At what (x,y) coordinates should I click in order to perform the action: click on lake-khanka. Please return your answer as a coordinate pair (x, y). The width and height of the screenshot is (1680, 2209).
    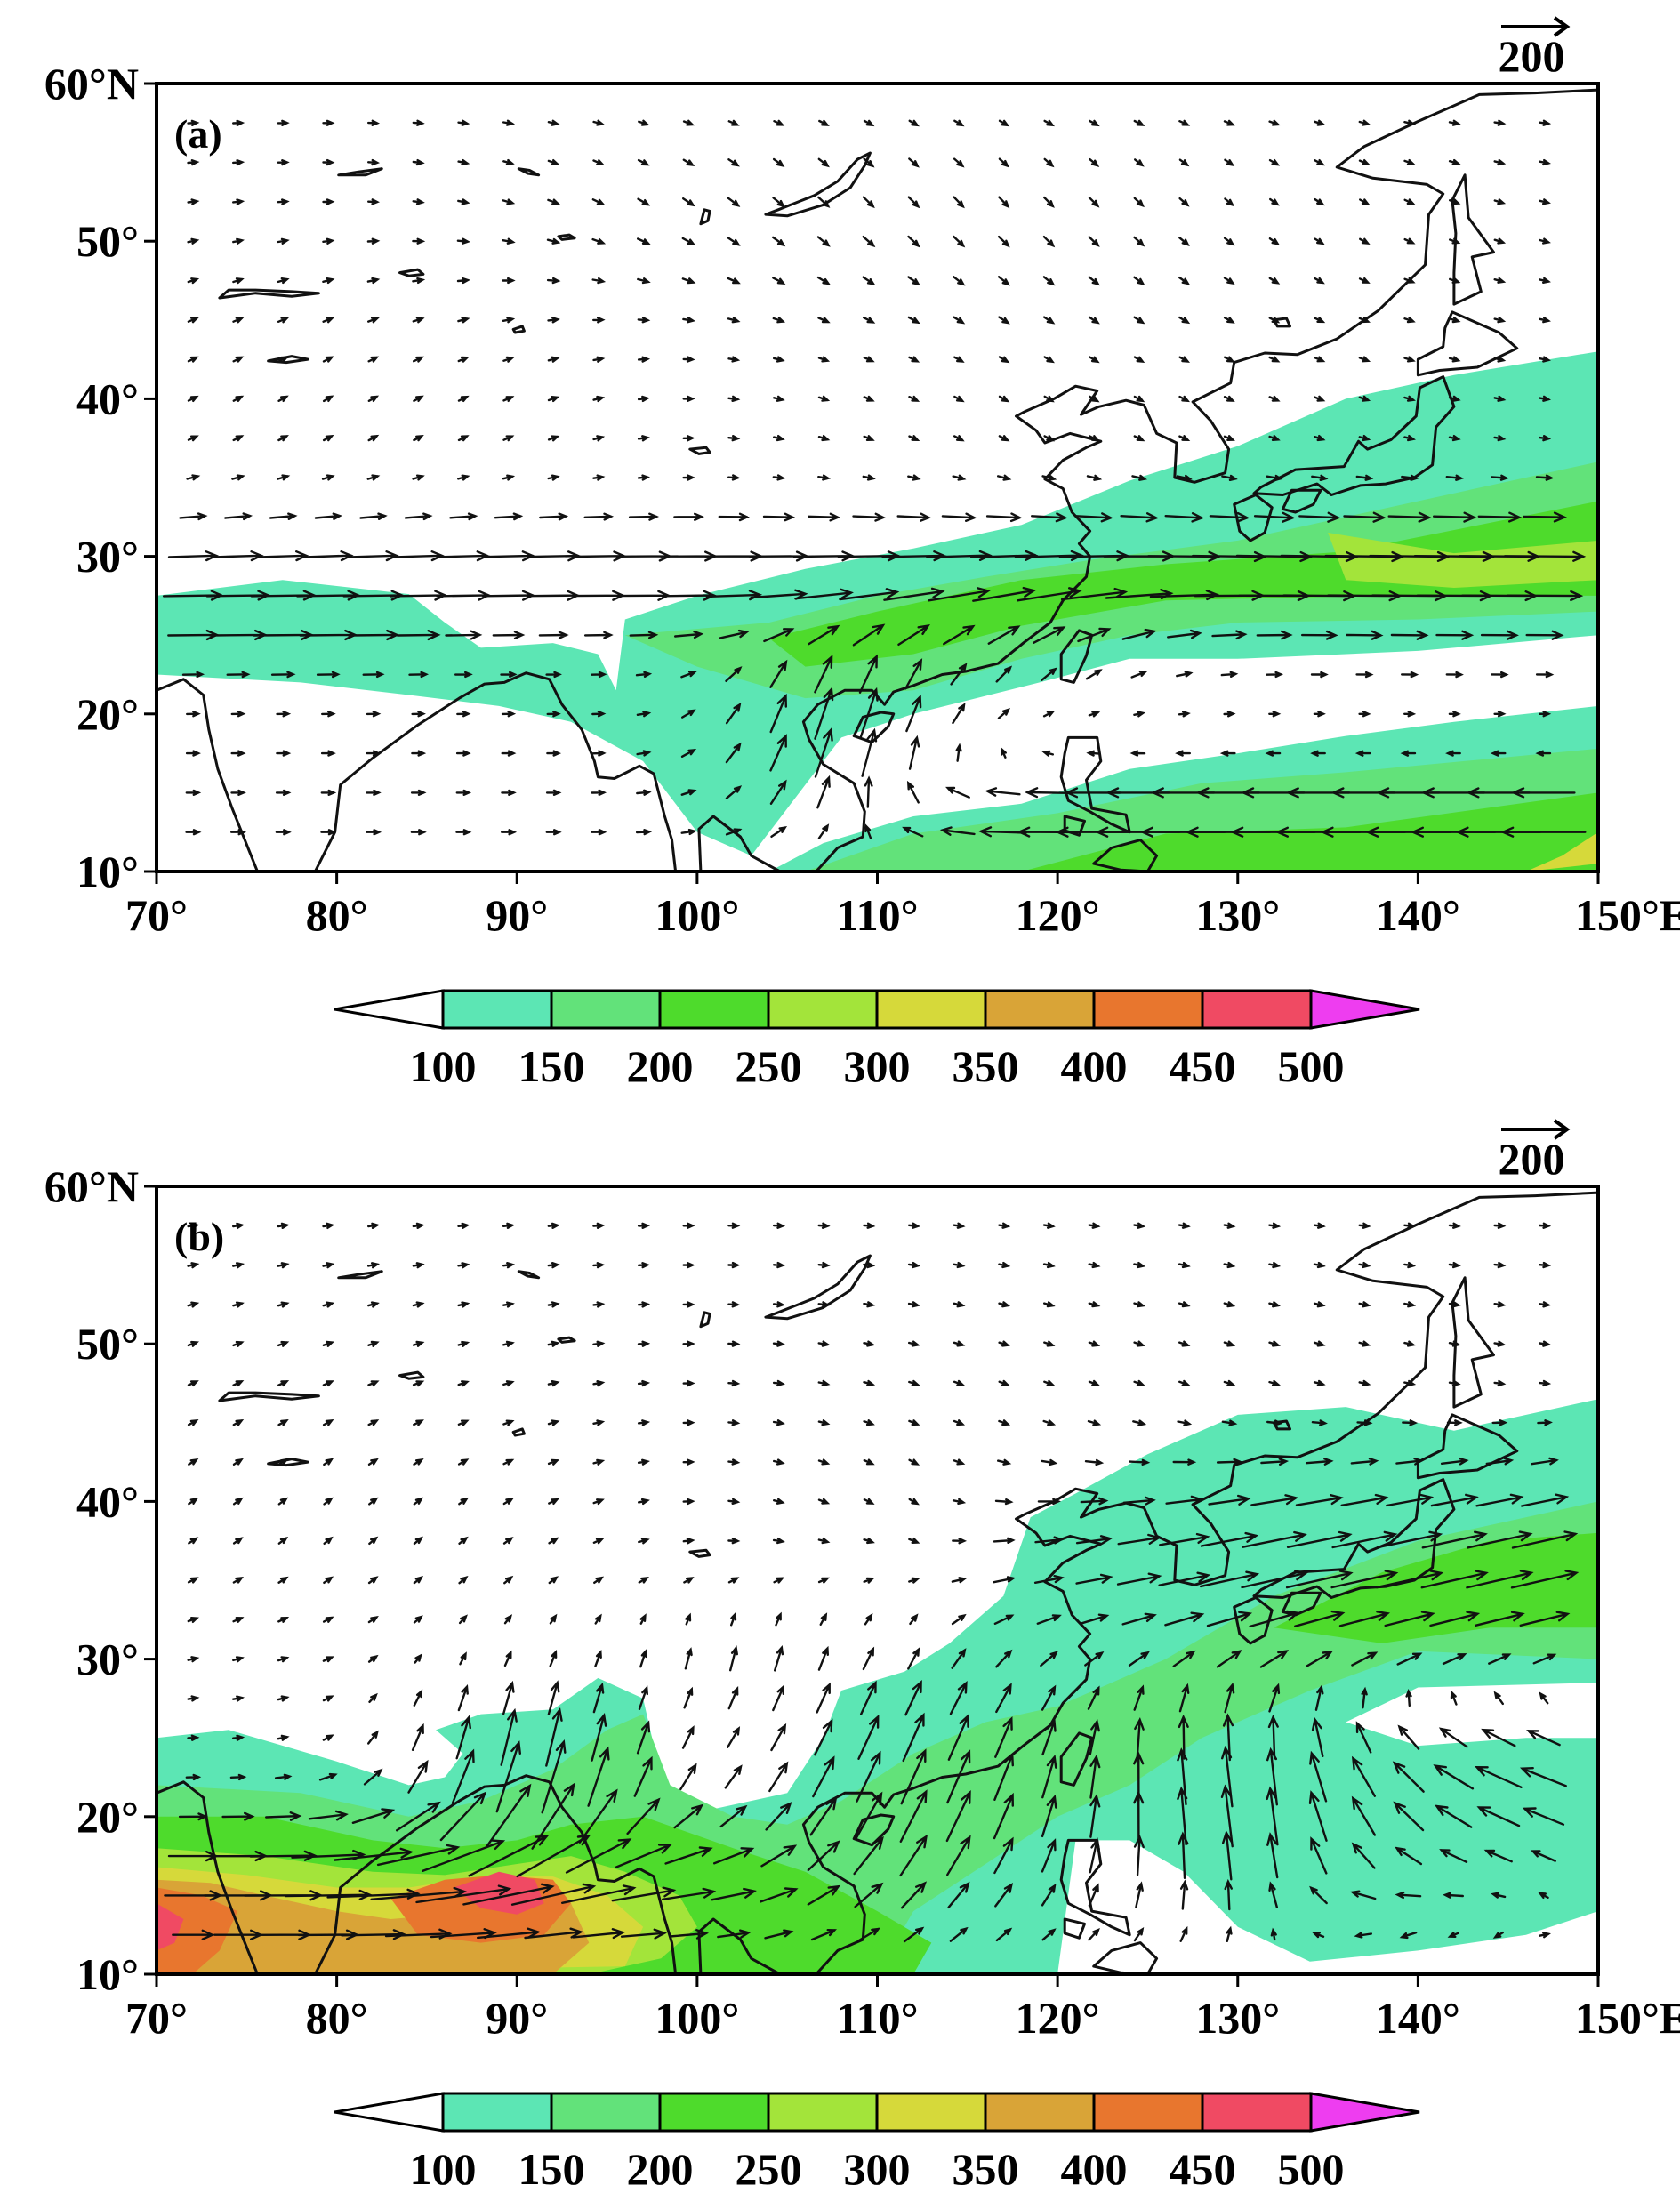
    Looking at the image, I should click on (1281, 1425).